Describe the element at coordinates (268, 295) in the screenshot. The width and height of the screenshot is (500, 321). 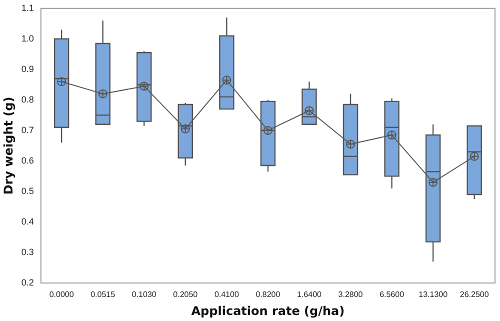
I see `x-tick-label: 0.8200` at that location.